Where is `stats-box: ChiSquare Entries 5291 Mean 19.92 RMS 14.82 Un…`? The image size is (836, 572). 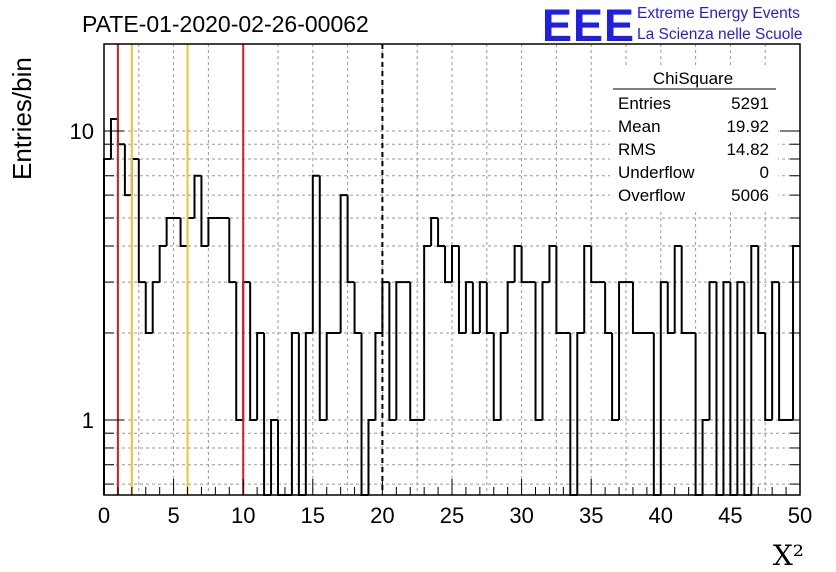
stats-box: ChiSquare Entries 5291 Mean 19.92 RMS 14.82 Un… is located at coordinates (694, 137).